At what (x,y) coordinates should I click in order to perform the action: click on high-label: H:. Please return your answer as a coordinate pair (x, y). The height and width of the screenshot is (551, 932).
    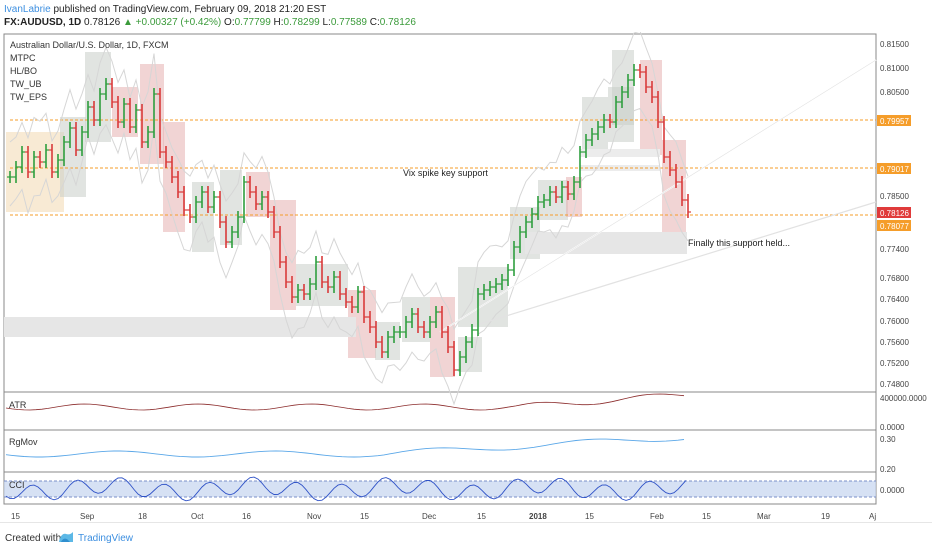
    Looking at the image, I should click on (278, 22).